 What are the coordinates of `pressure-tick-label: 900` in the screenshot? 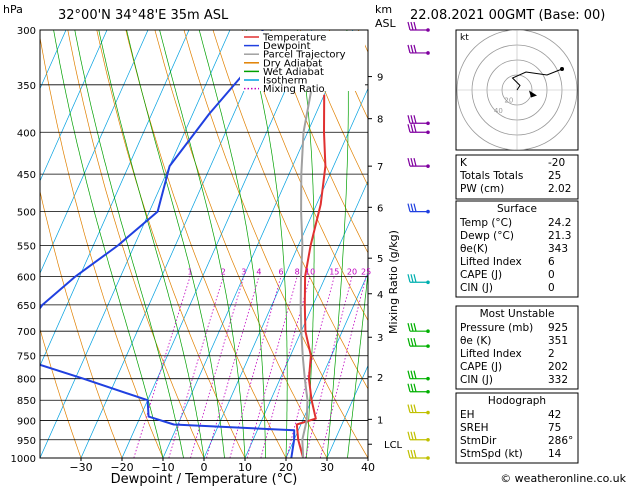 It's located at (26, 422).